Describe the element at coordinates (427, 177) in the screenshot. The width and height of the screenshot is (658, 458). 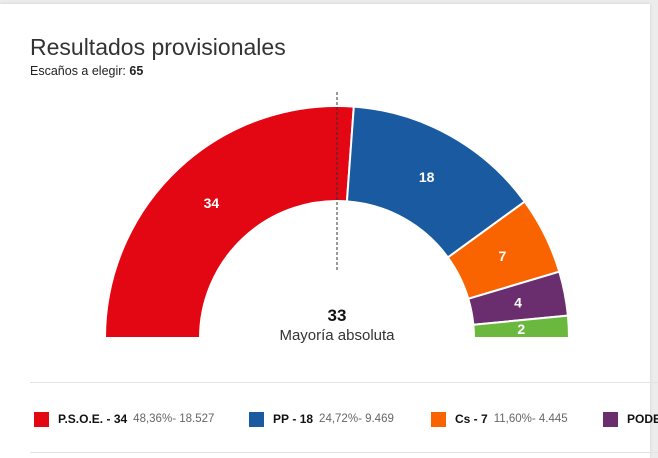
I see `seat-label-1: 18` at that location.